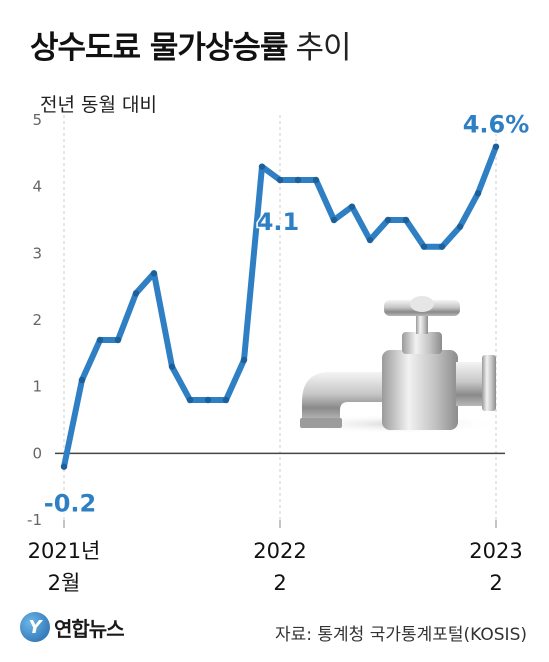  I want to click on y-axis-label: 전년 동월 대비, so click(98, 105).